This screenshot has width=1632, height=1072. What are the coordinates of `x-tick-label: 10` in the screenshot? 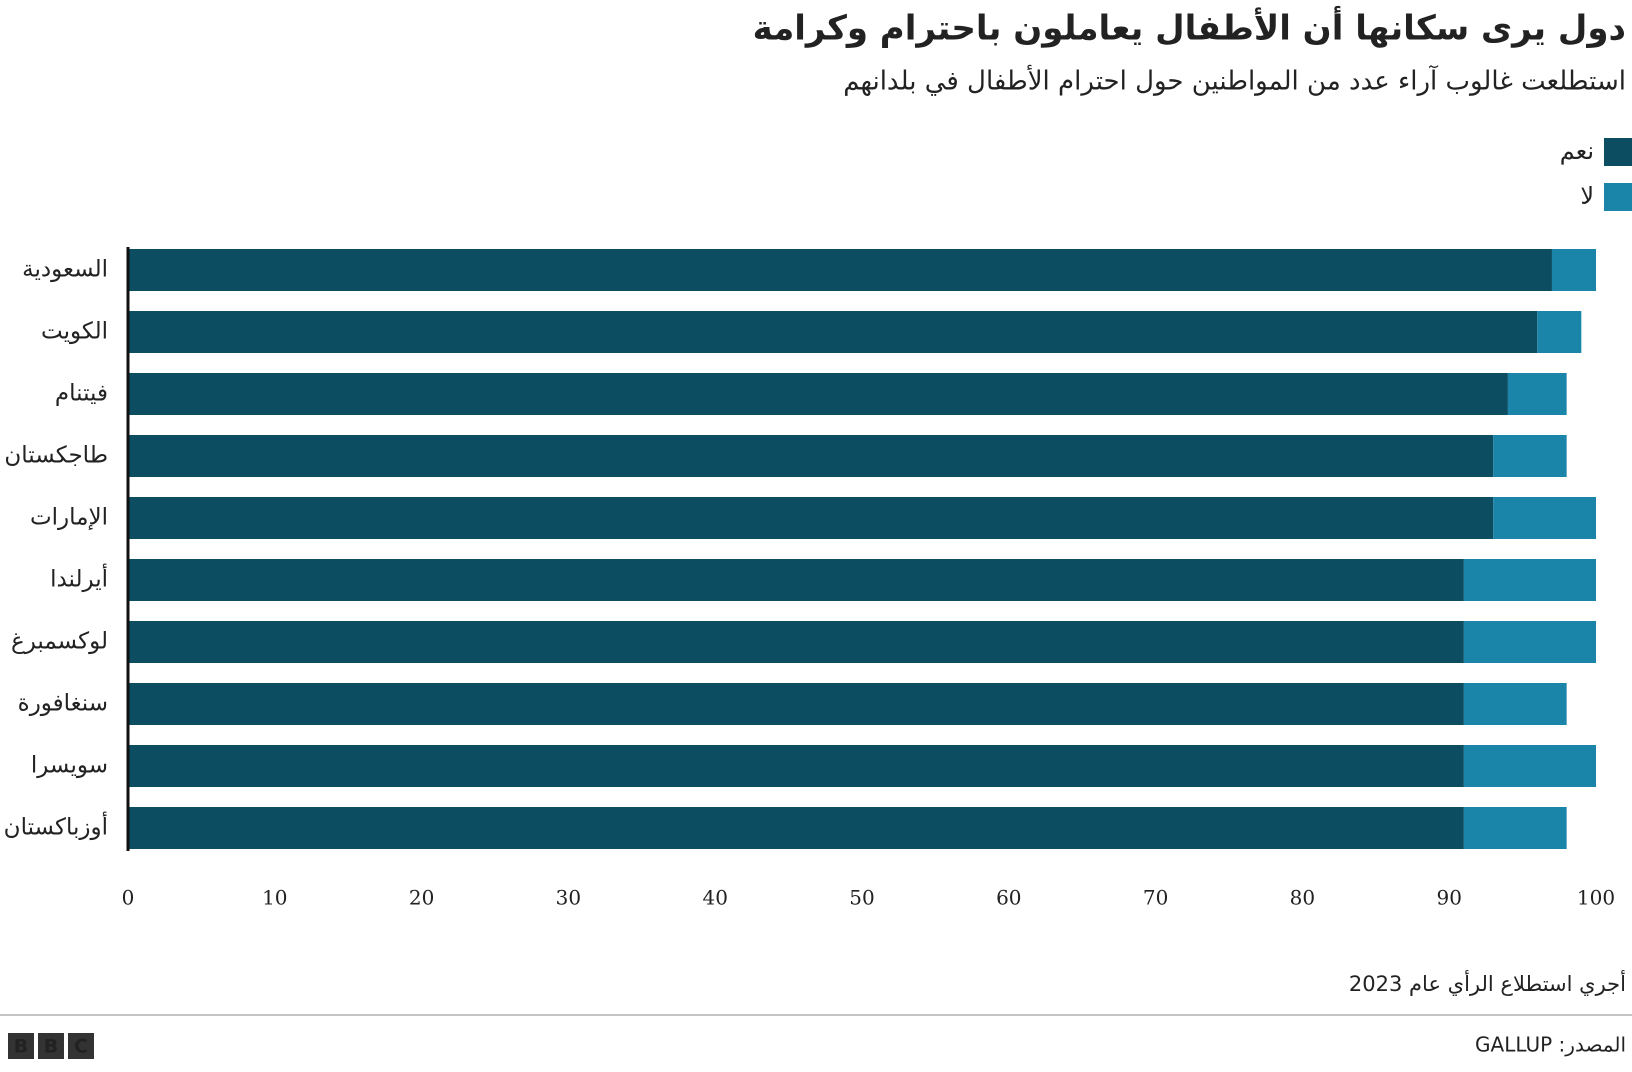 It's located at (274, 898).